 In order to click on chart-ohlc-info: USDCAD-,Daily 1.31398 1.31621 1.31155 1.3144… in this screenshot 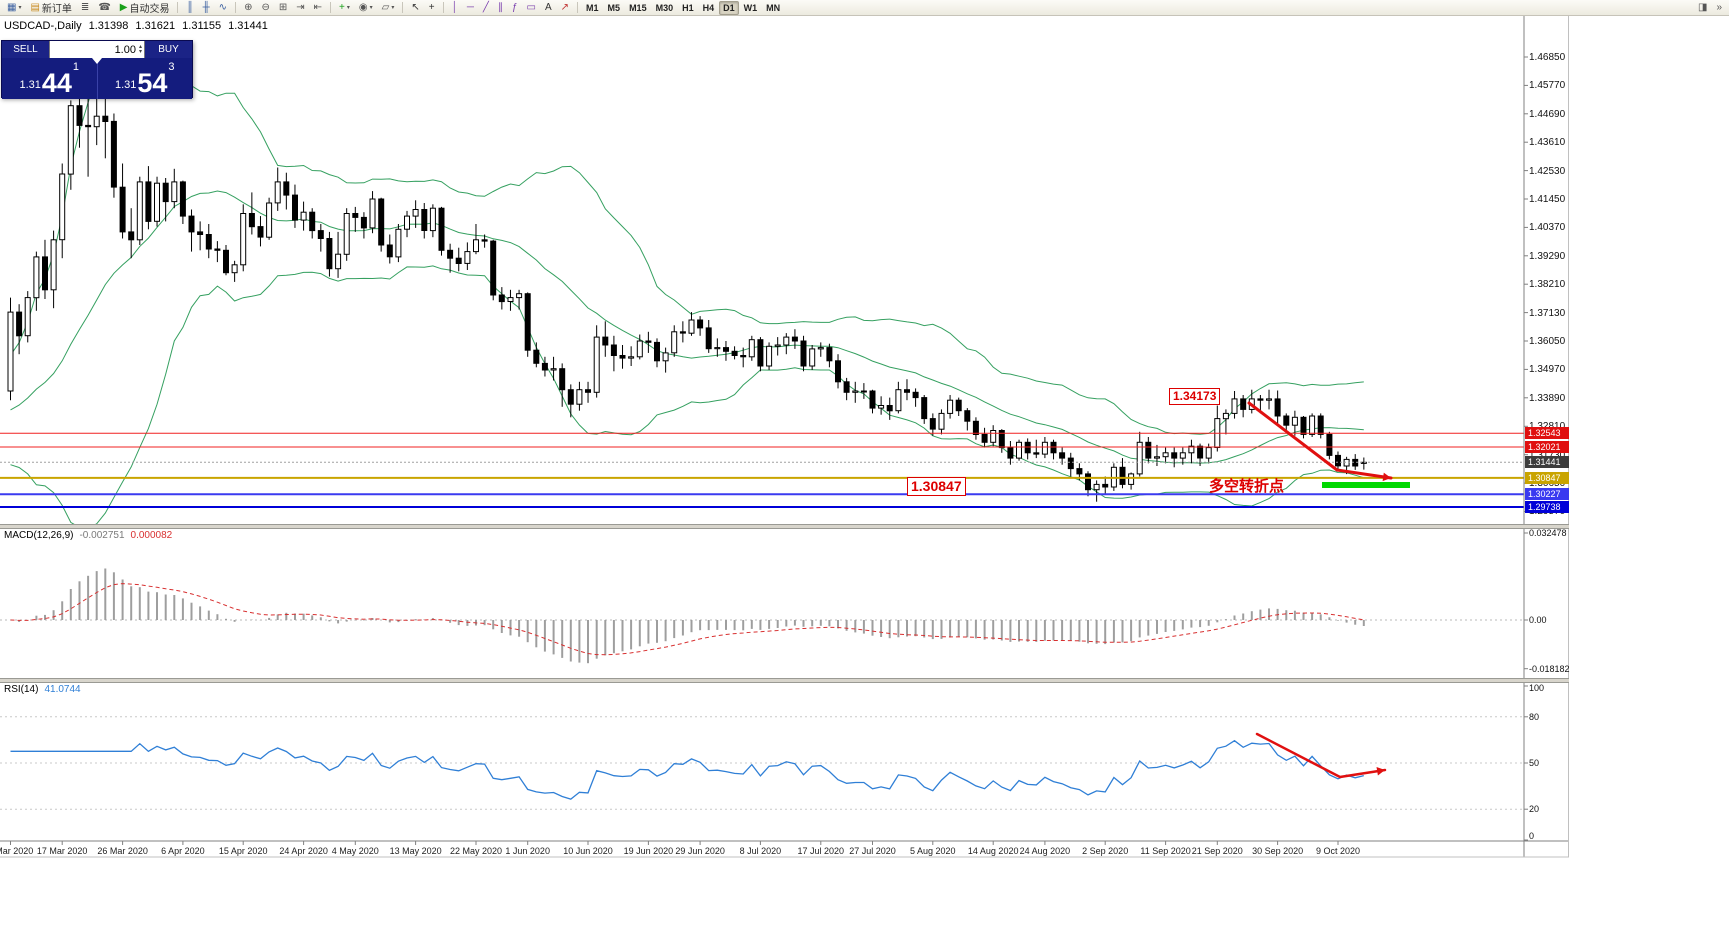, I will do `click(139, 26)`.